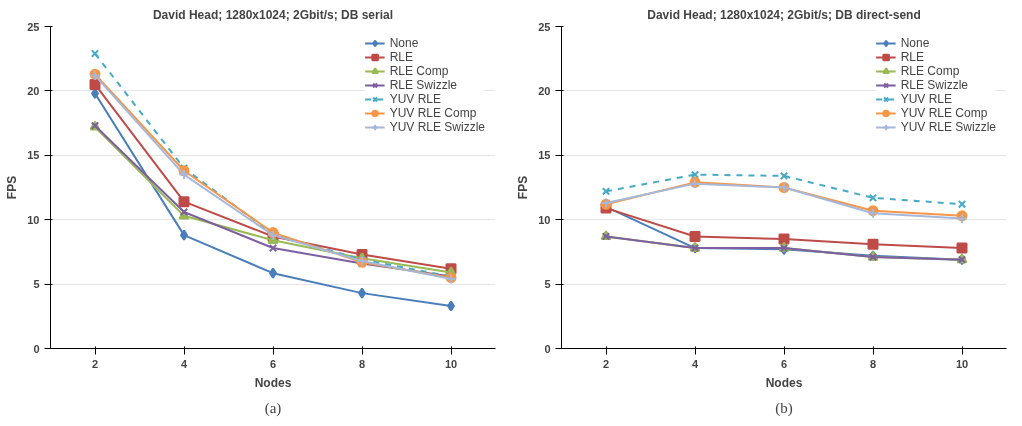 The width and height of the screenshot is (1022, 426). Describe the element at coordinates (784, 408) in the screenshot. I see `text: (b)` at that location.